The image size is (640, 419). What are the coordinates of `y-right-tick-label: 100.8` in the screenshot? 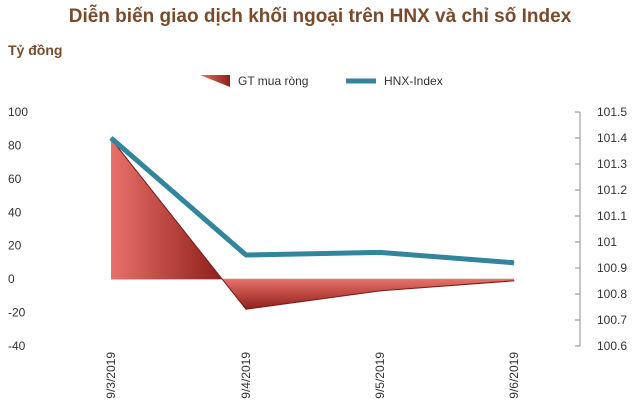 It's located at (612, 294).